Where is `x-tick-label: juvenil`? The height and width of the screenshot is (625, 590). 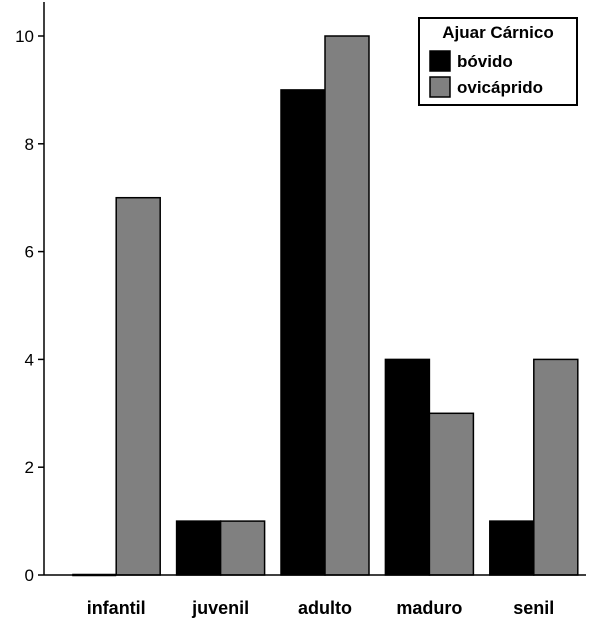 x-tick-label: juvenil is located at coordinates (220, 608).